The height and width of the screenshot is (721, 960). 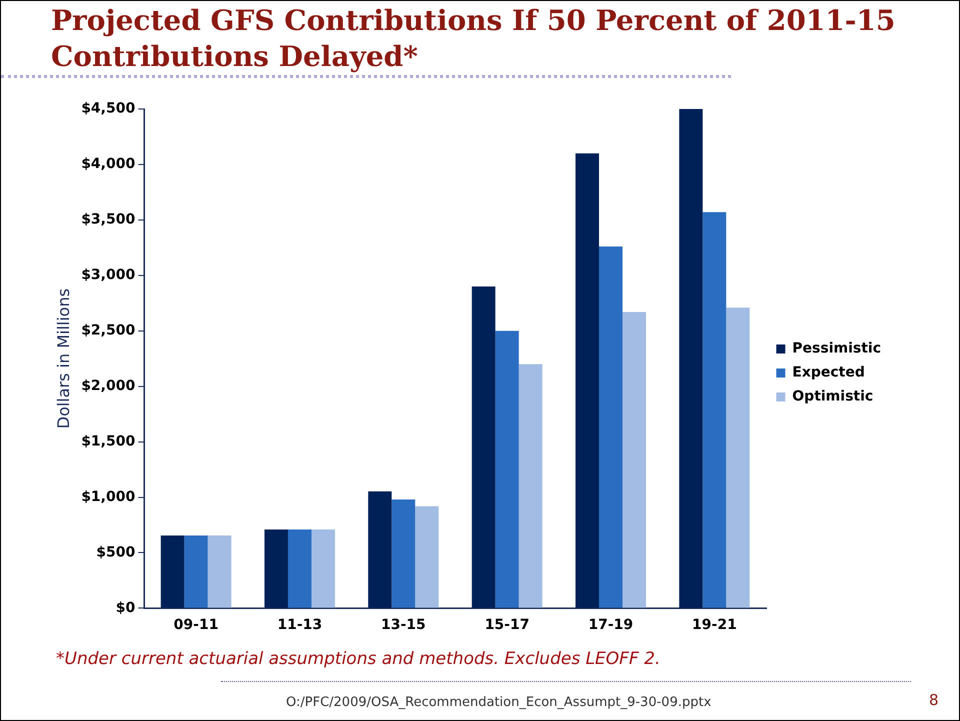 What do you see at coordinates (196, 625) in the screenshot?
I see `x-tick-label: 09-11` at bounding box center [196, 625].